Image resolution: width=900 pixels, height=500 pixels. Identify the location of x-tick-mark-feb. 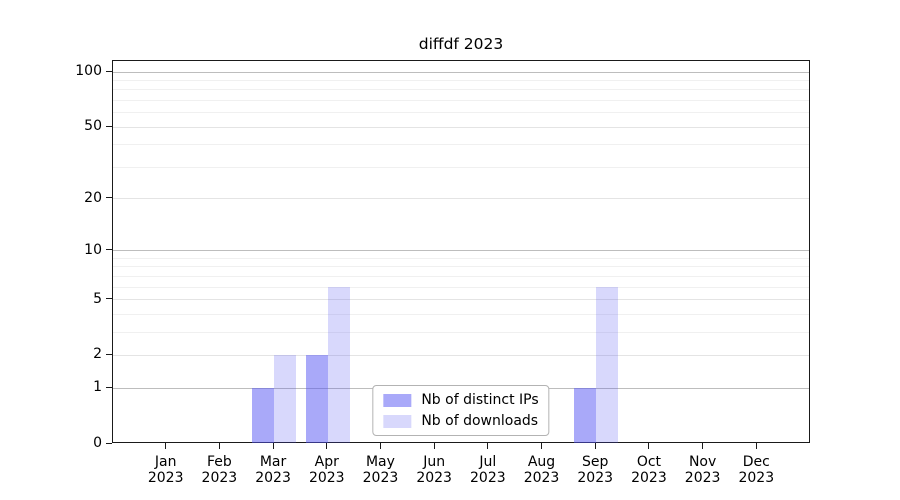
(219, 446).